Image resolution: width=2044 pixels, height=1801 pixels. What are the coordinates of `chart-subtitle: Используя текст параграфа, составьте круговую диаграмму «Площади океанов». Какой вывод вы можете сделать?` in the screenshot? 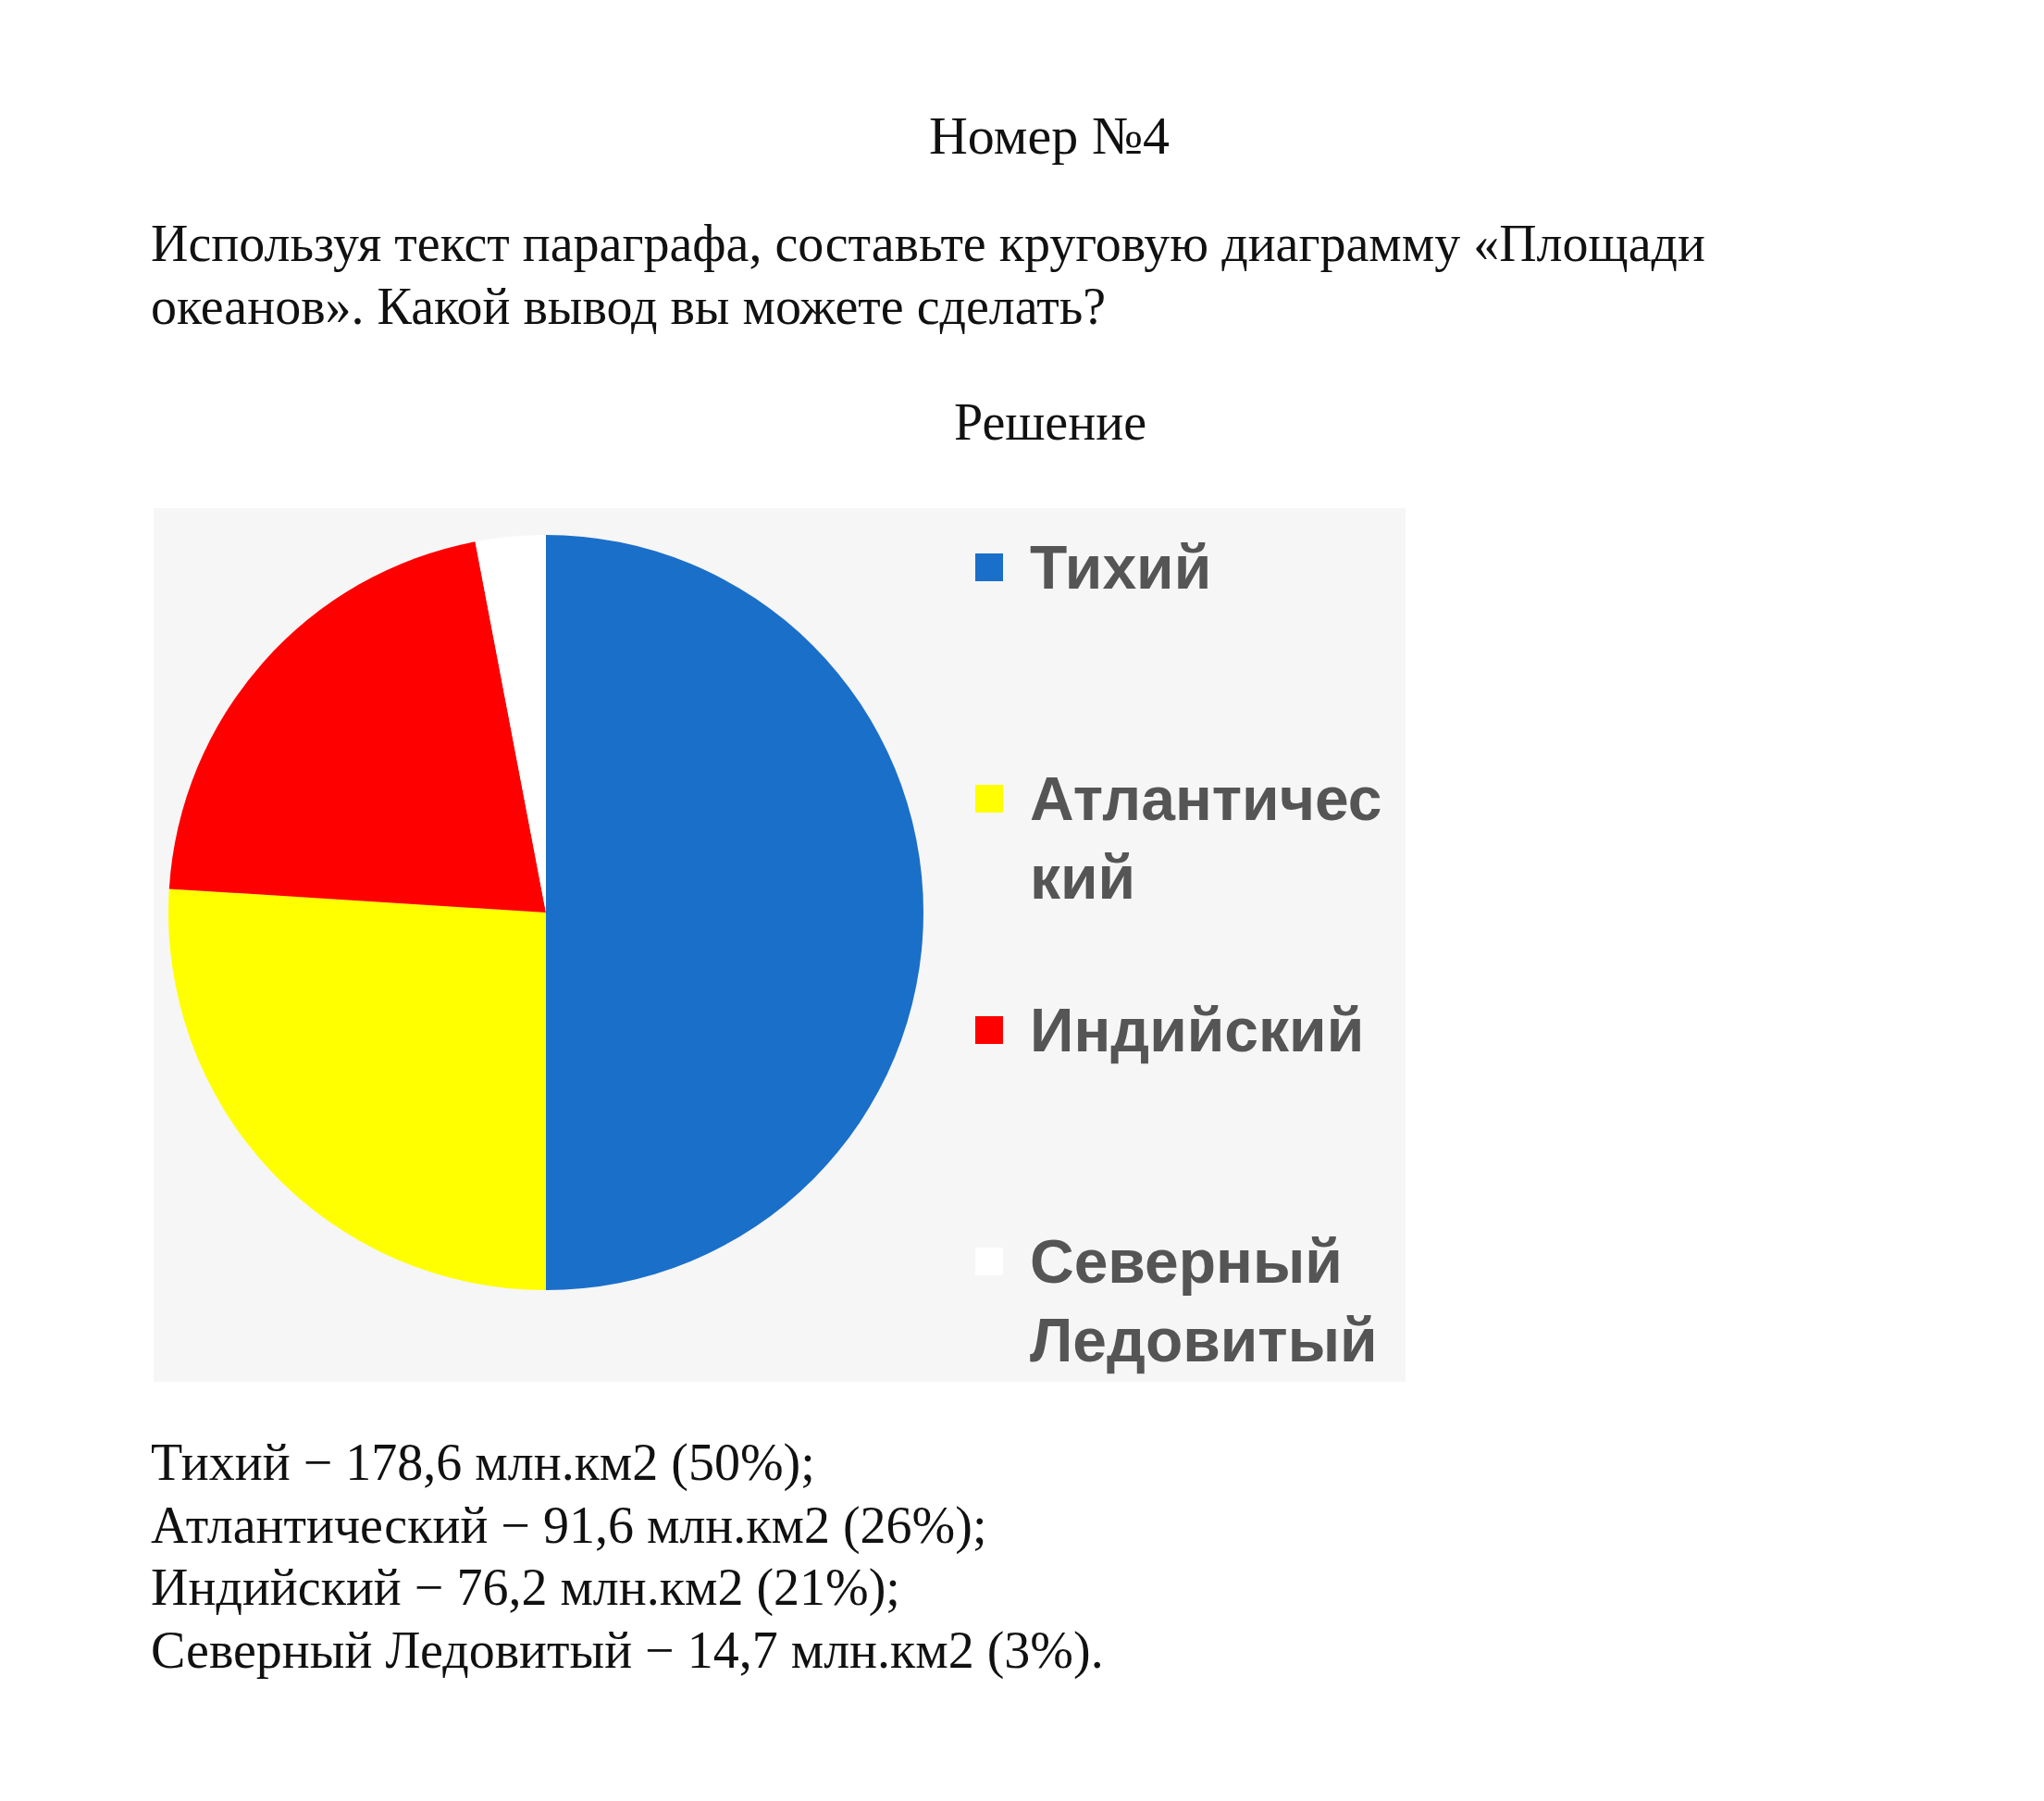 It's located at (928, 275).